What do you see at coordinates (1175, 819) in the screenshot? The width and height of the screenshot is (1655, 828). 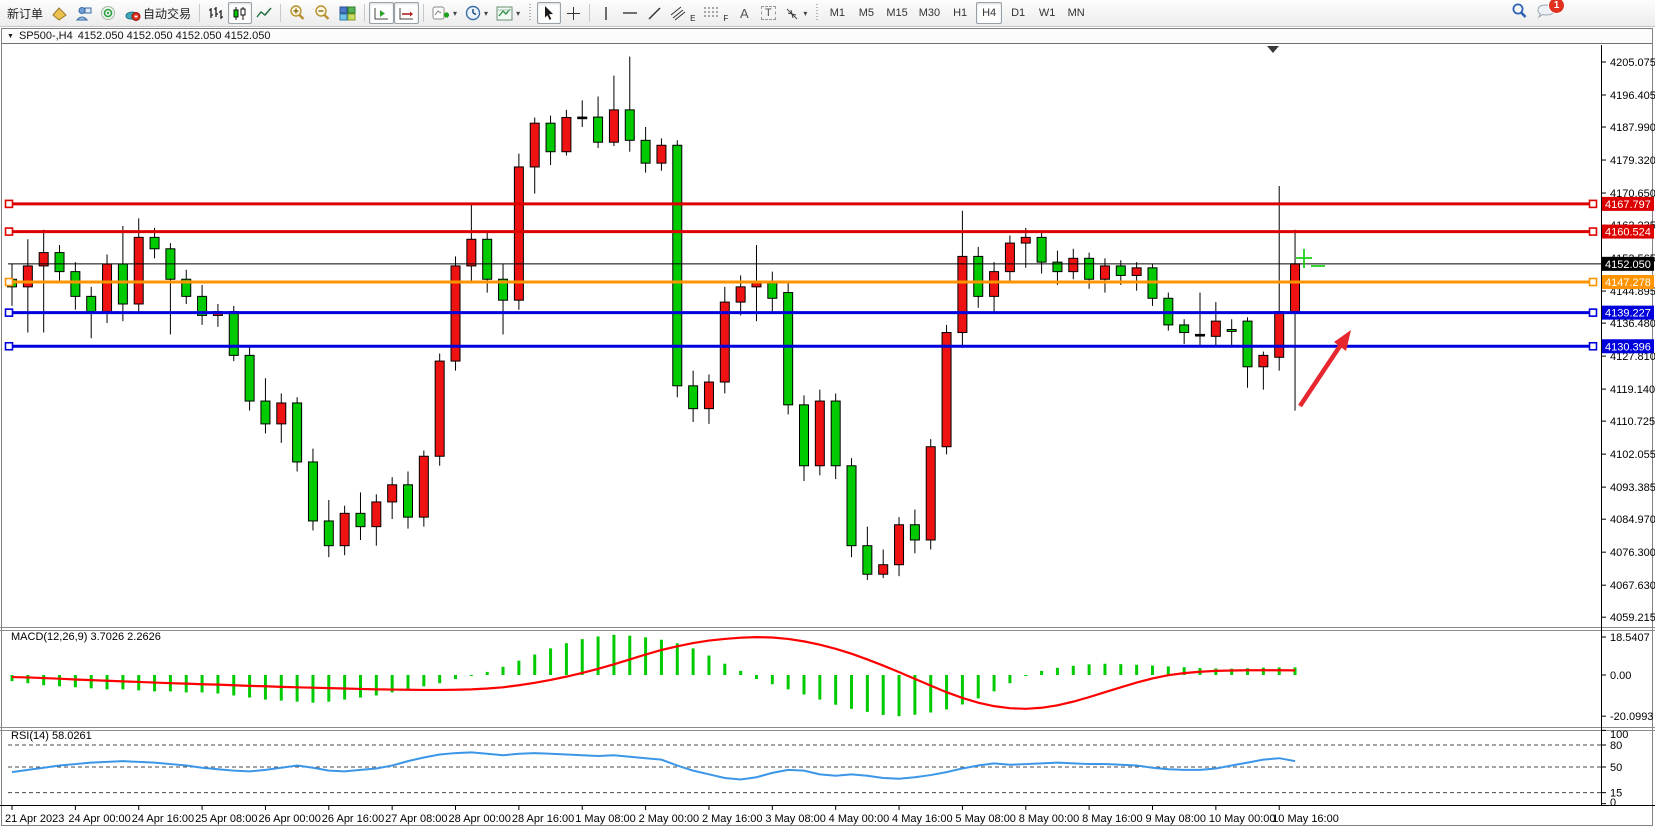 I see `svg-text: 9 May 08:00` at bounding box center [1175, 819].